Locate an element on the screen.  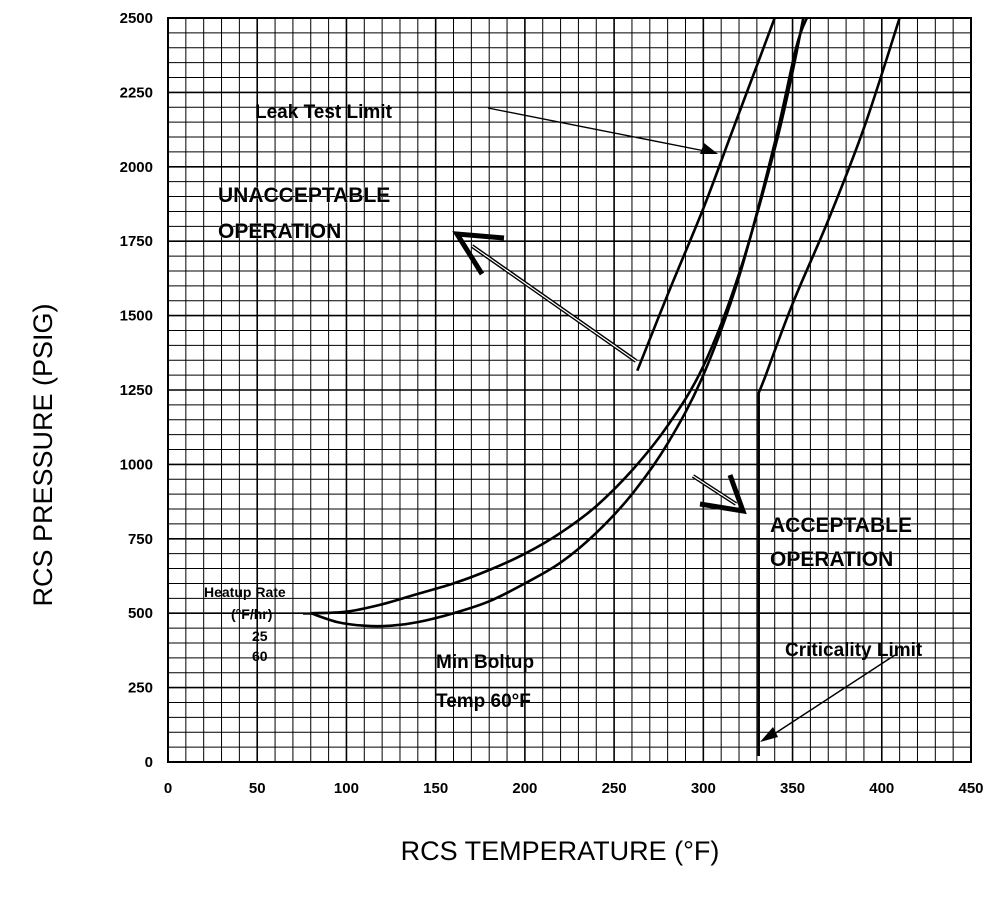
x-axis-title: RCS TEMPERATURE (°F) is located at coordinates (560, 851).